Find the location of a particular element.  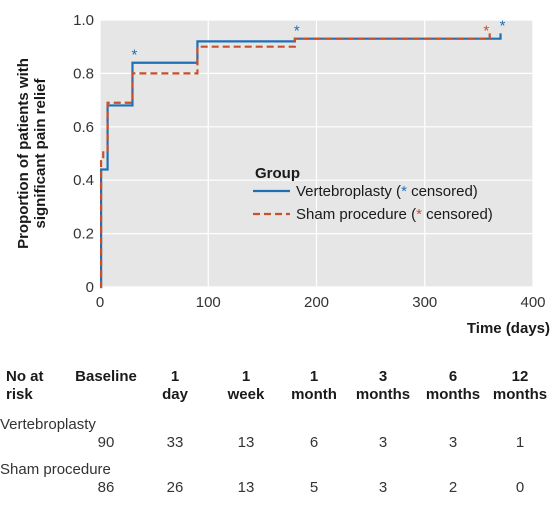

x-axis-label: Time (days) is located at coordinates (508, 328).